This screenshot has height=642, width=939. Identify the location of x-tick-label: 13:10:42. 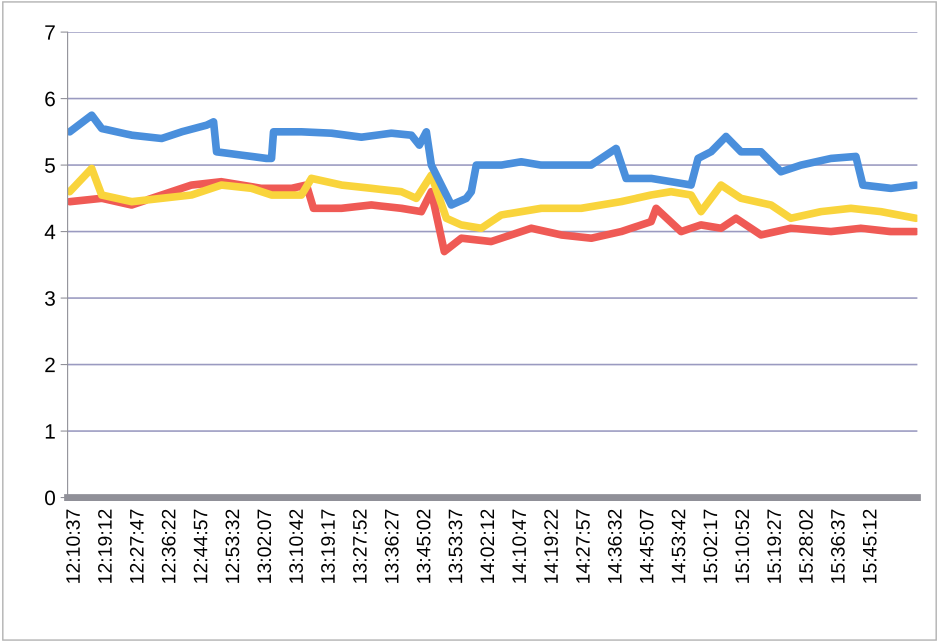
(296, 546).